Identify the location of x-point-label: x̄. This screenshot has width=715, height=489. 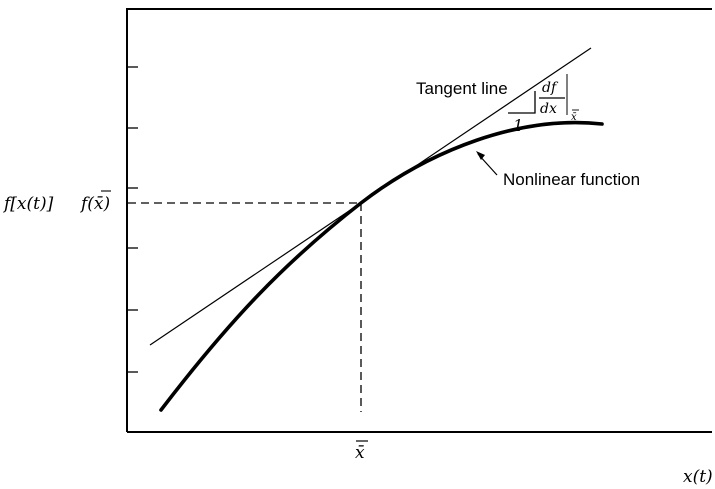
(360, 453).